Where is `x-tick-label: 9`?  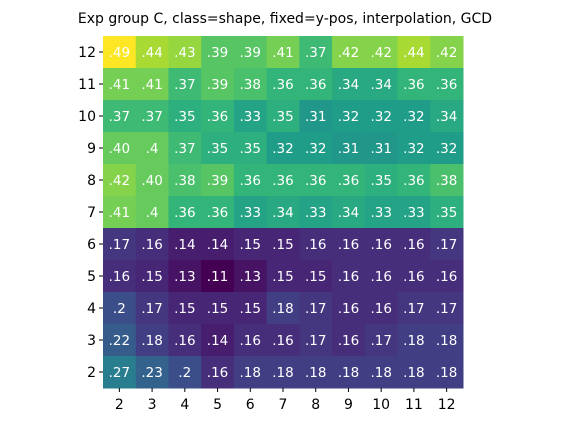 x-tick-label: 9 is located at coordinates (348, 405).